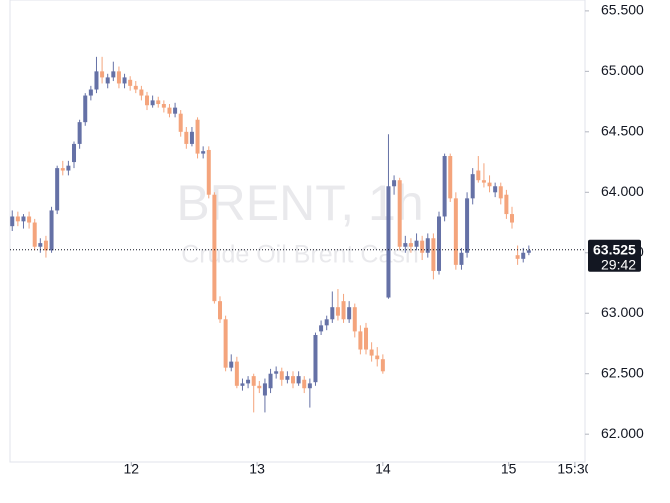 The height and width of the screenshot is (503, 670). I want to click on last-price-box, so click(614, 255).